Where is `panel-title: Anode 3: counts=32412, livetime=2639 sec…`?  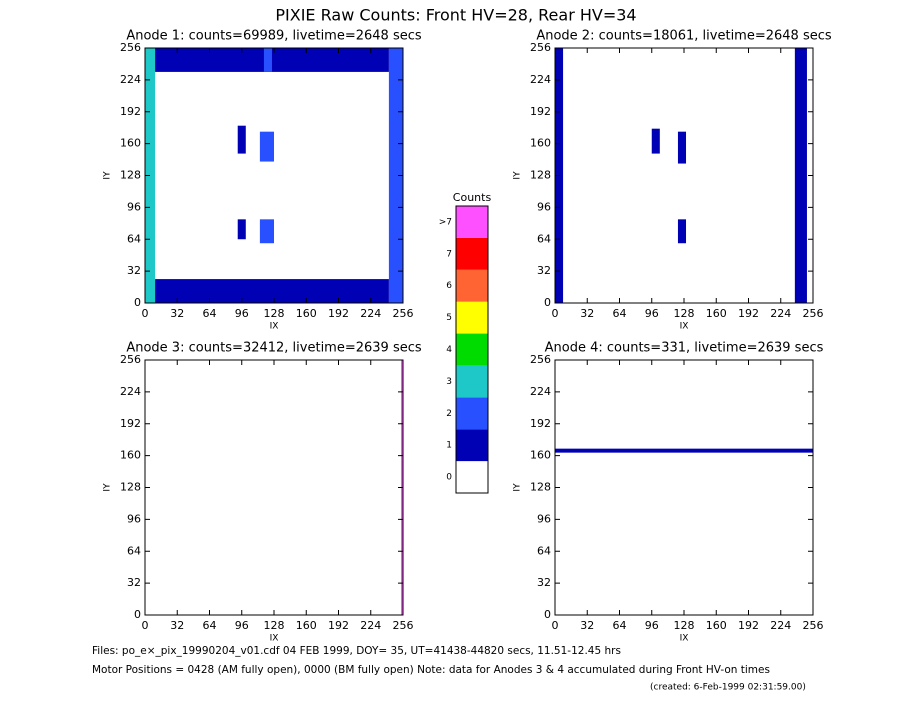 panel-title: Anode 3: counts=32412, livetime=2639 sec… is located at coordinates (274, 348).